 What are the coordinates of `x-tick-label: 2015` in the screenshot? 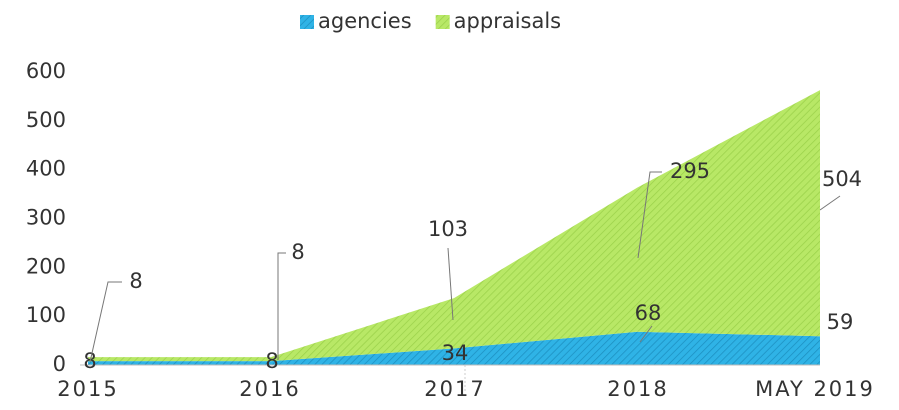 It's located at (87, 389).